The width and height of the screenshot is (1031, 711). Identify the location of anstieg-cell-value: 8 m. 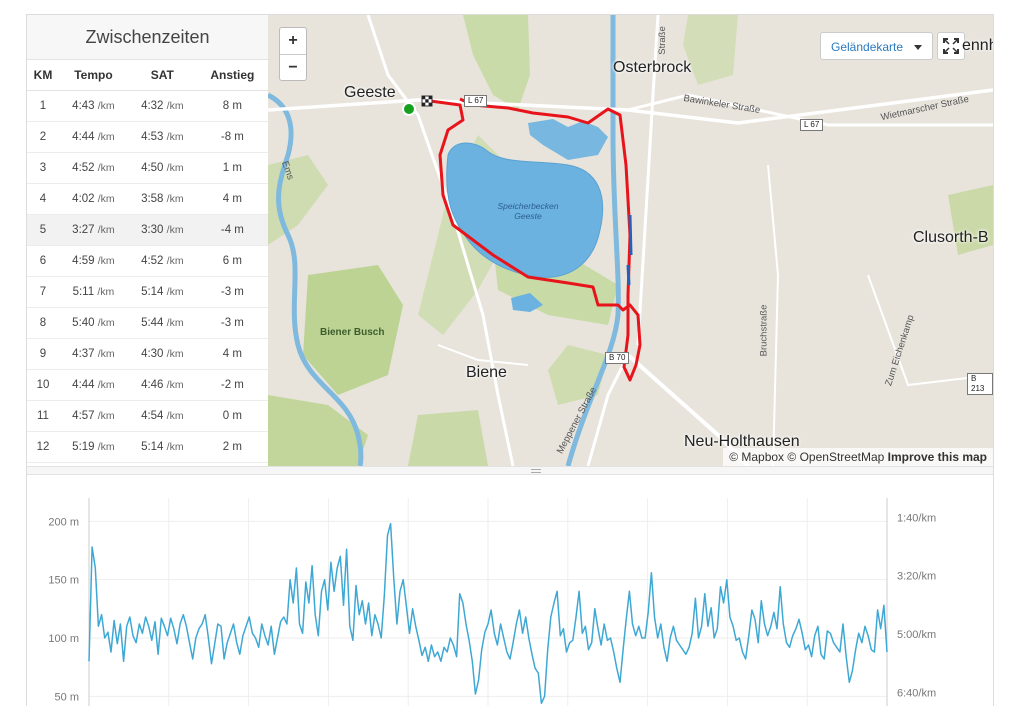
(232, 106).